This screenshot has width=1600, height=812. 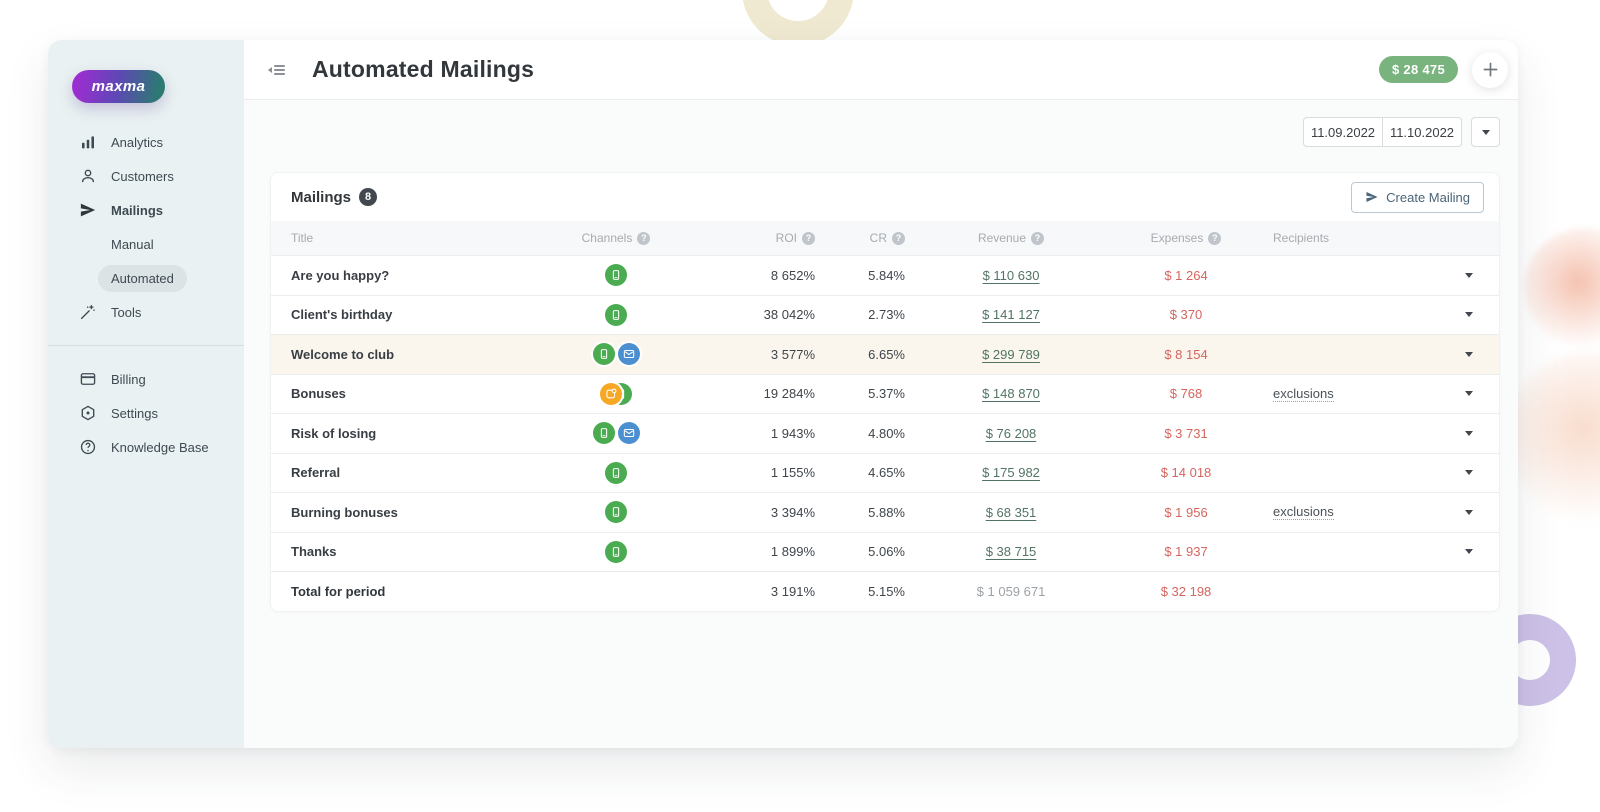 What do you see at coordinates (142, 176) in the screenshot?
I see `sidebar-item-label: Customers` at bounding box center [142, 176].